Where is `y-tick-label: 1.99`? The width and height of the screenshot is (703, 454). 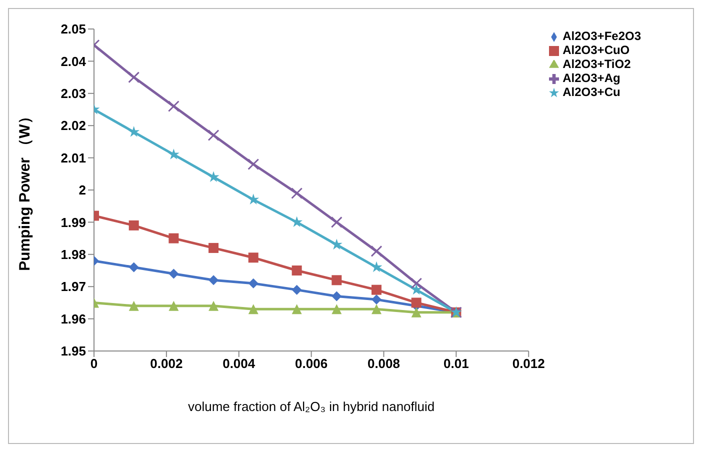 y-tick-label: 1.99 is located at coordinates (73, 222).